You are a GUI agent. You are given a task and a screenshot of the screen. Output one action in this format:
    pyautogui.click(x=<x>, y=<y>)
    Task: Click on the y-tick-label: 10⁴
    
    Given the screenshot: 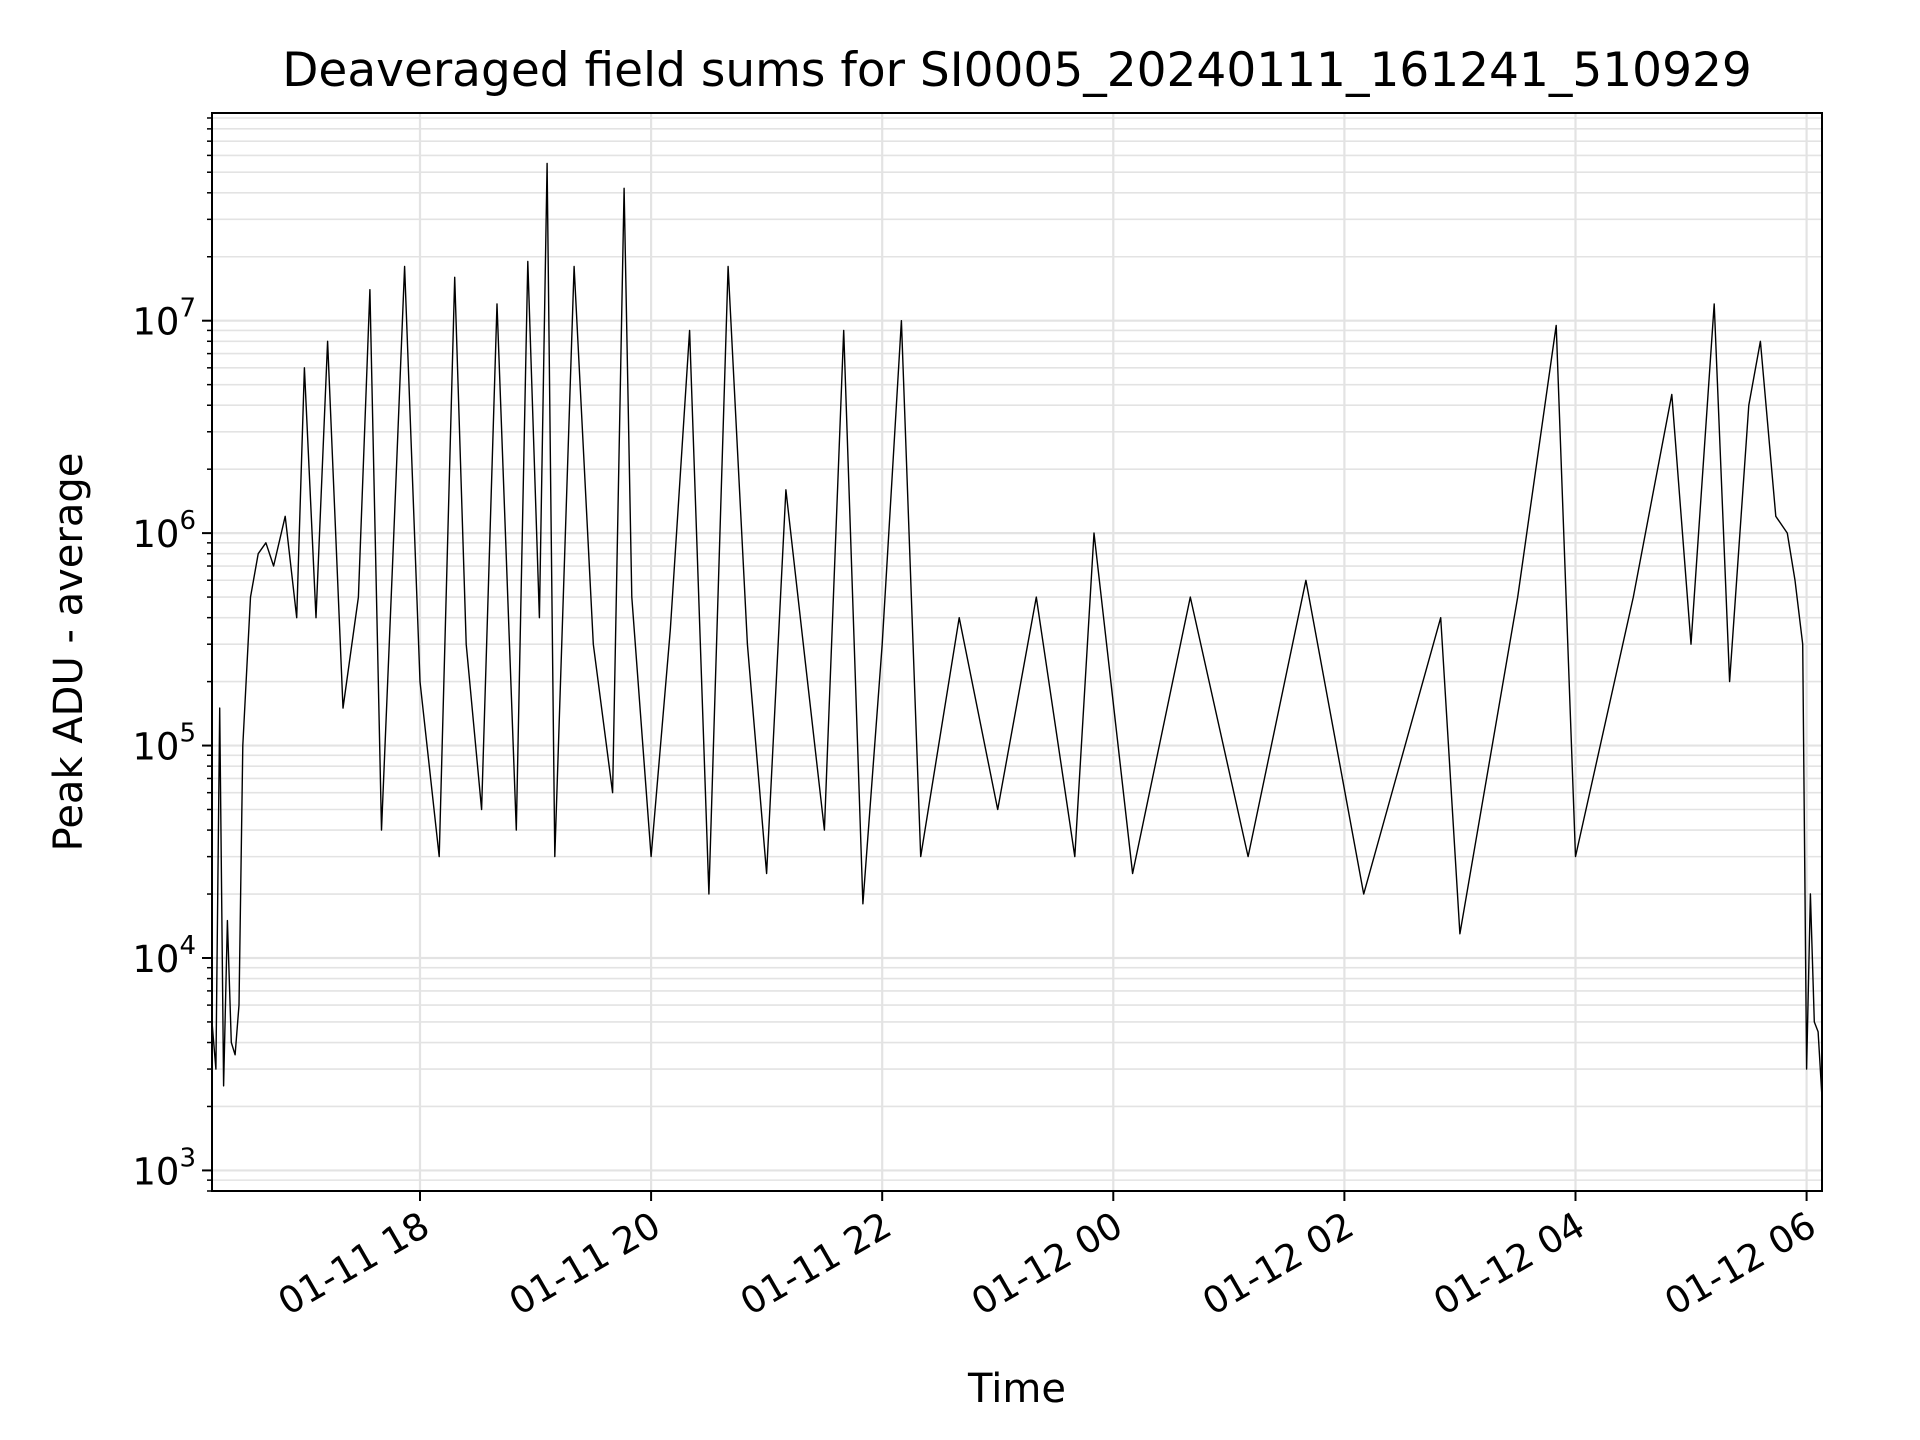 What is the action you would take?
    pyautogui.click(x=164, y=956)
    